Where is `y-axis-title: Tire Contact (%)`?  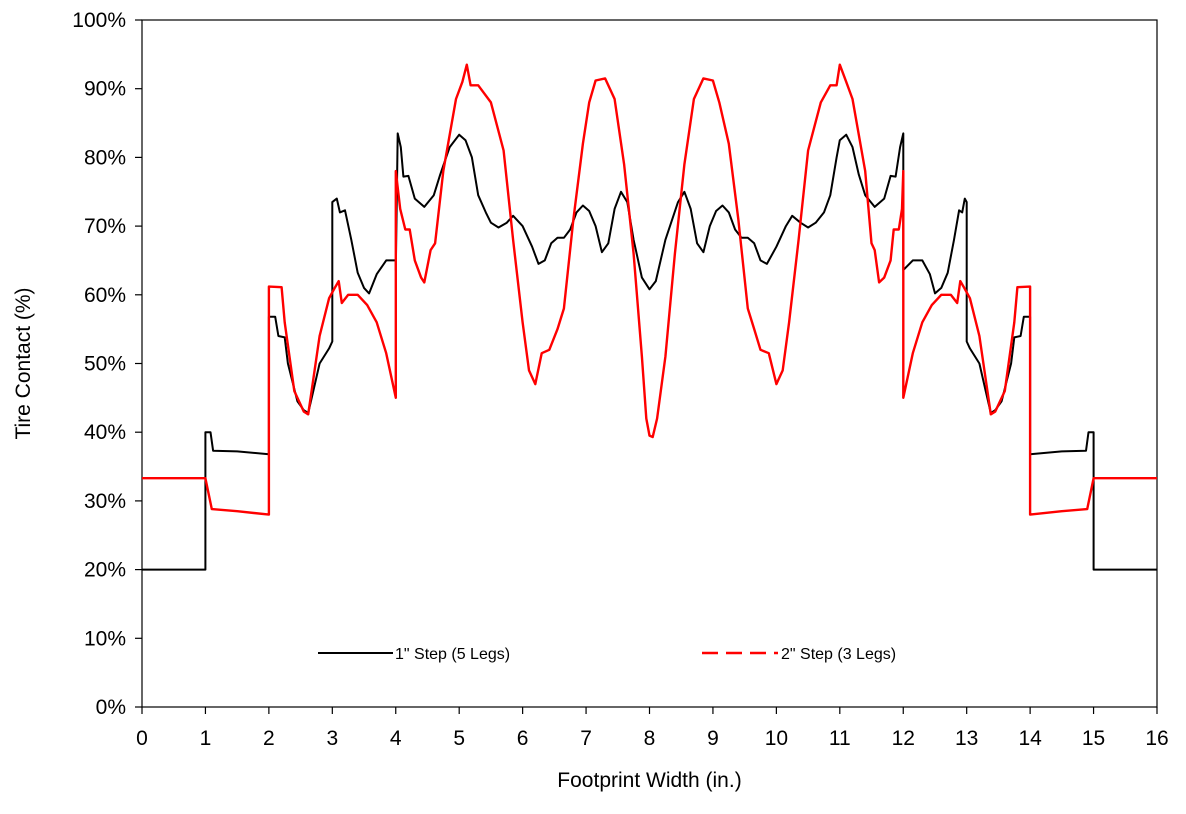 y-axis-title: Tire Contact (%) is located at coordinates (23, 363).